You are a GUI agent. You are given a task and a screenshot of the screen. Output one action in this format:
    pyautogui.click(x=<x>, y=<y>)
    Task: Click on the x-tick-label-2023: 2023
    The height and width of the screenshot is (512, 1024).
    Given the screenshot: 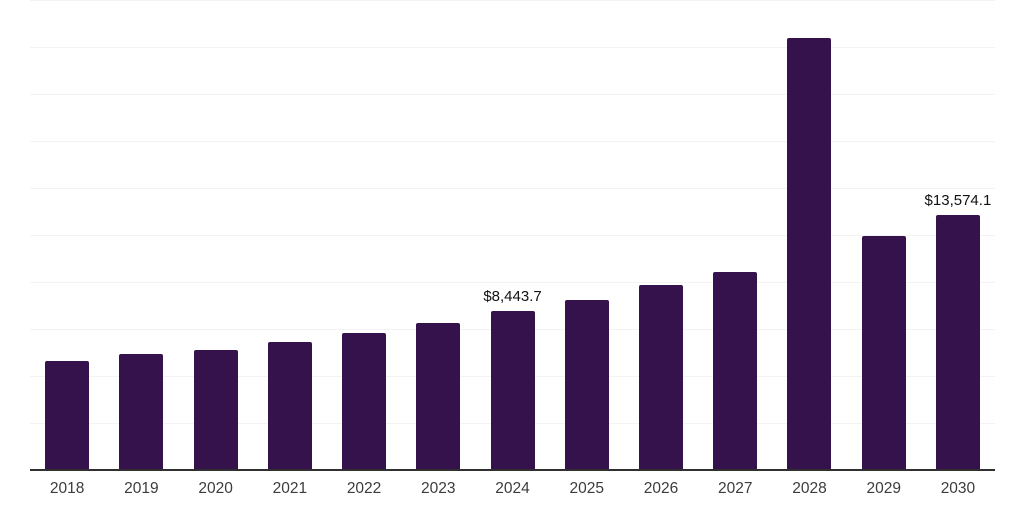 What is the action you would take?
    pyautogui.click(x=438, y=488)
    